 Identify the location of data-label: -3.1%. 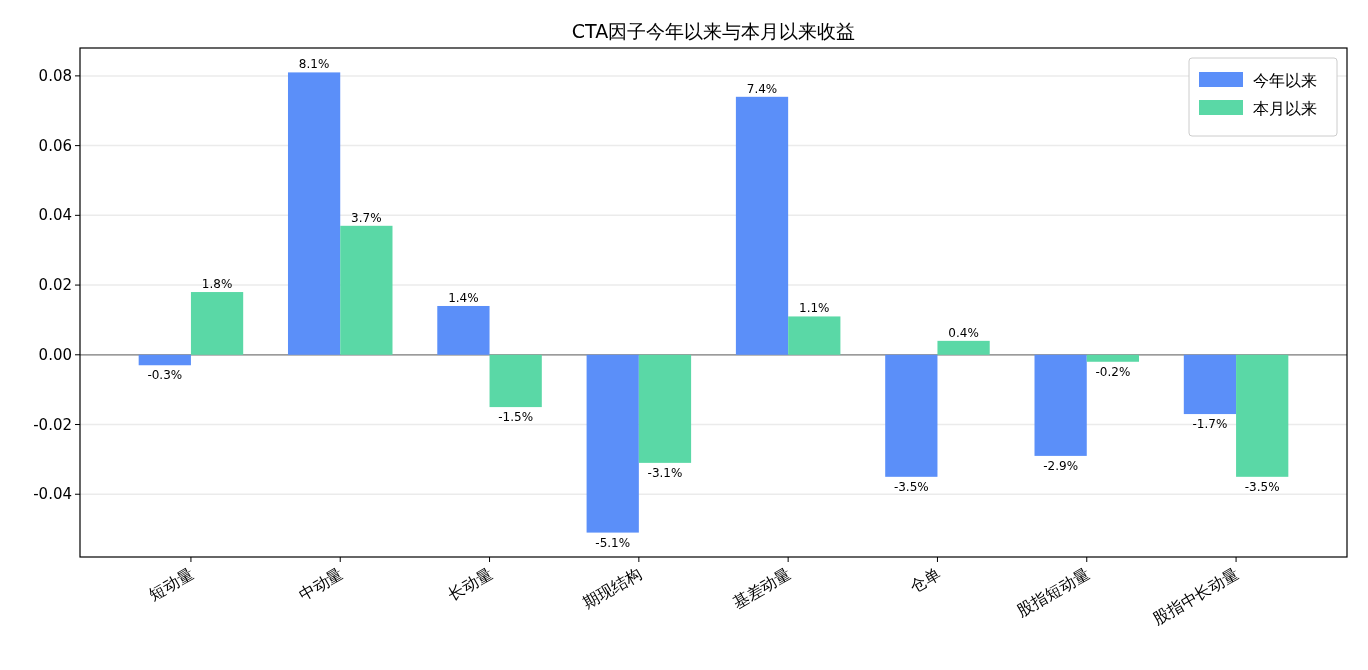
(665, 472).